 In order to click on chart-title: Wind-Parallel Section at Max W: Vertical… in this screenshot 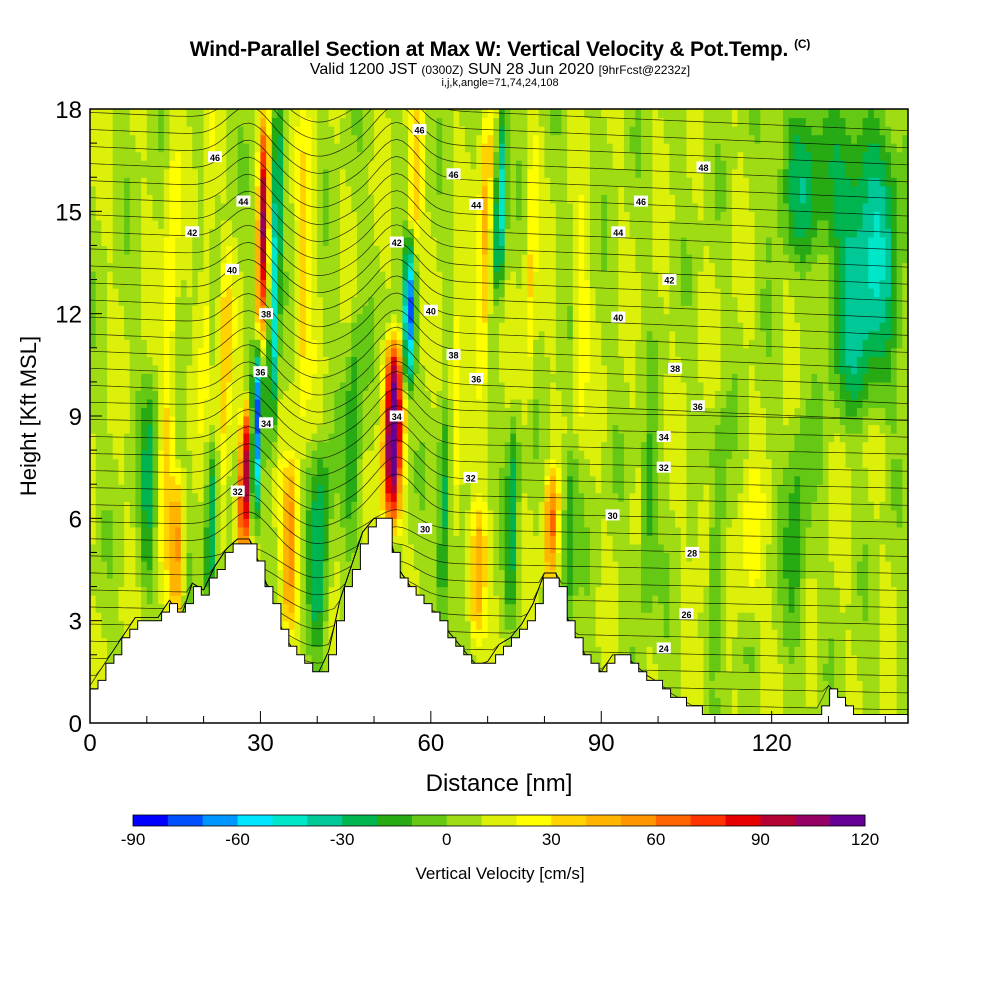, I will do `click(500, 49)`.